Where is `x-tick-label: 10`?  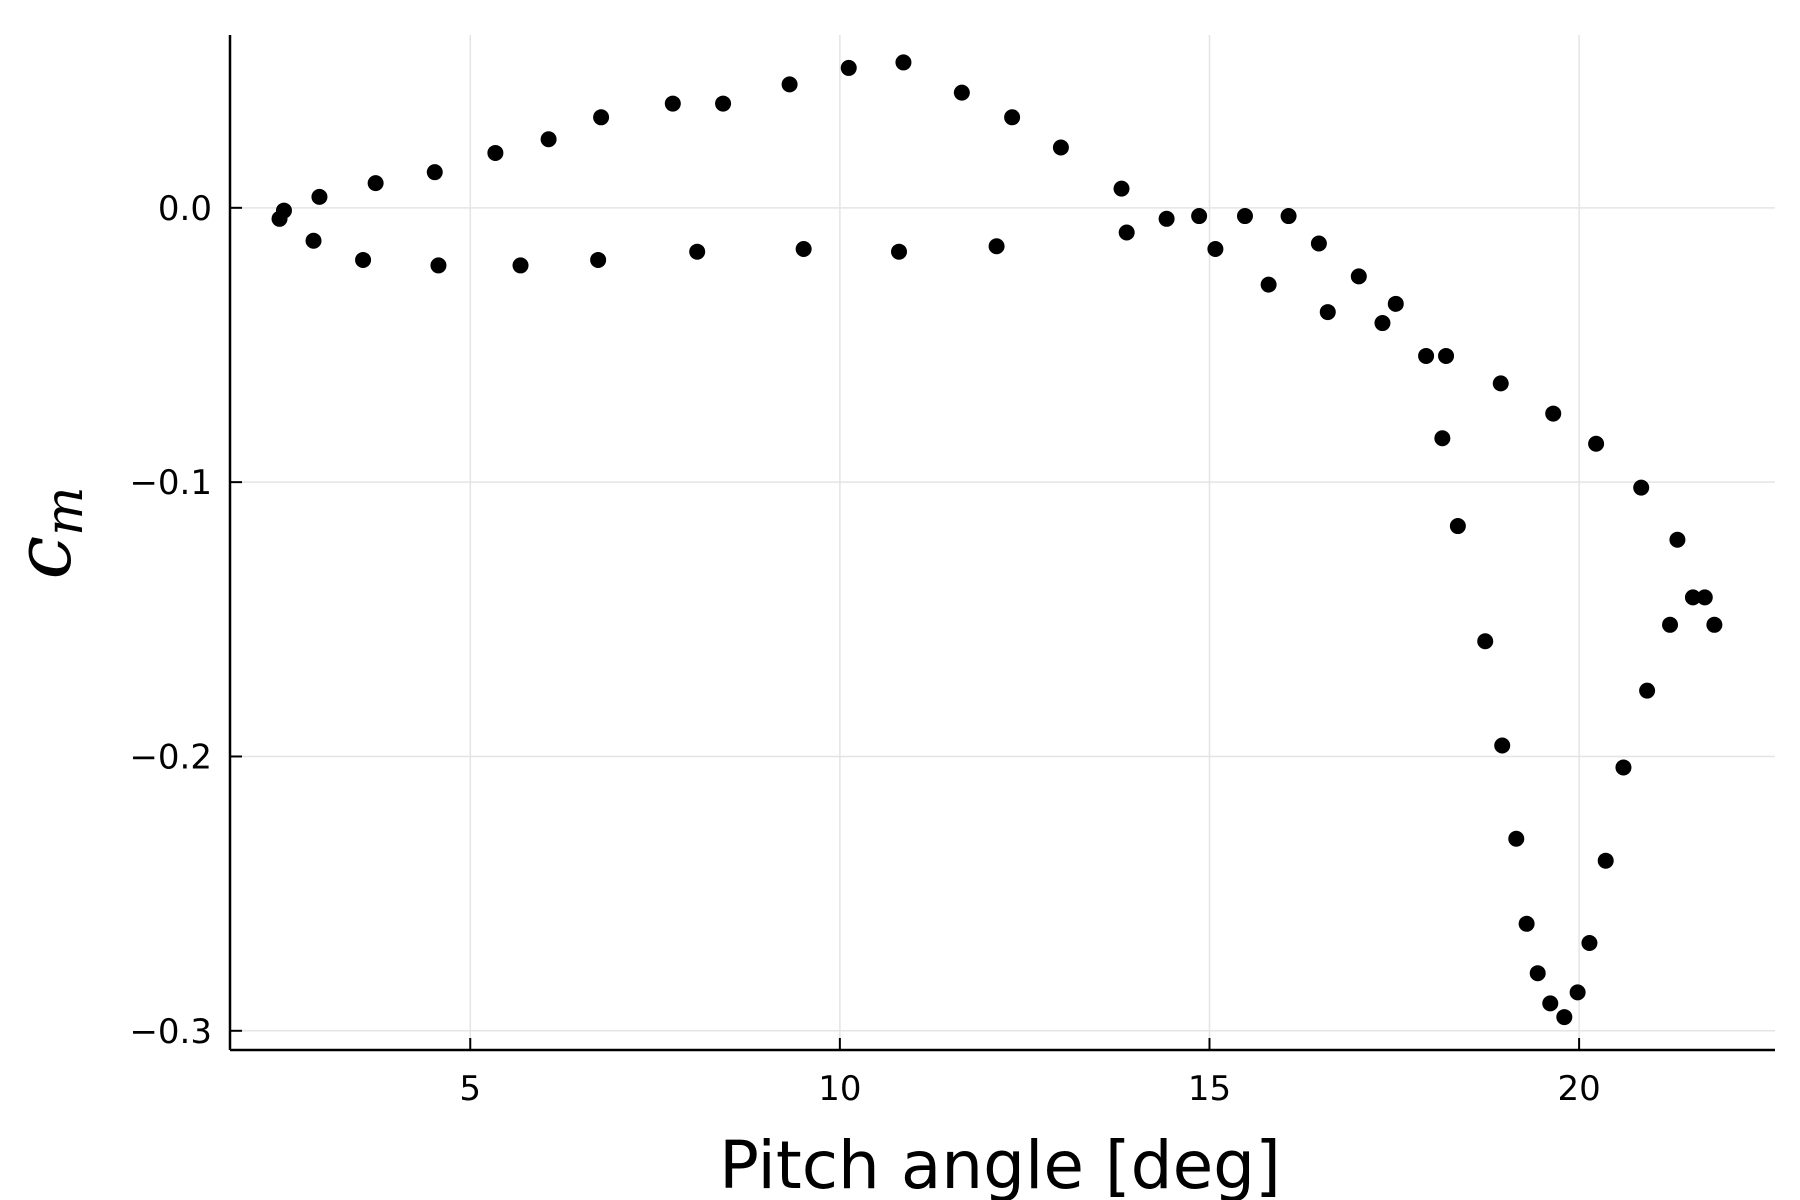
x-tick-label: 10 is located at coordinates (839, 1089).